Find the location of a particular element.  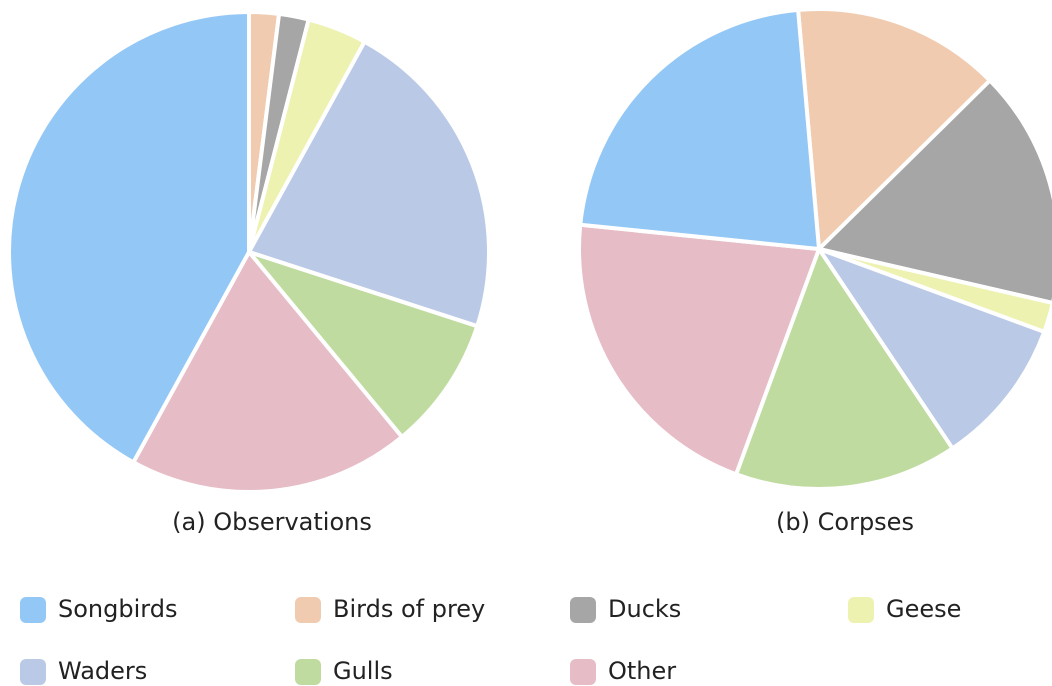

legend-label: Geese is located at coordinates (923, 609).